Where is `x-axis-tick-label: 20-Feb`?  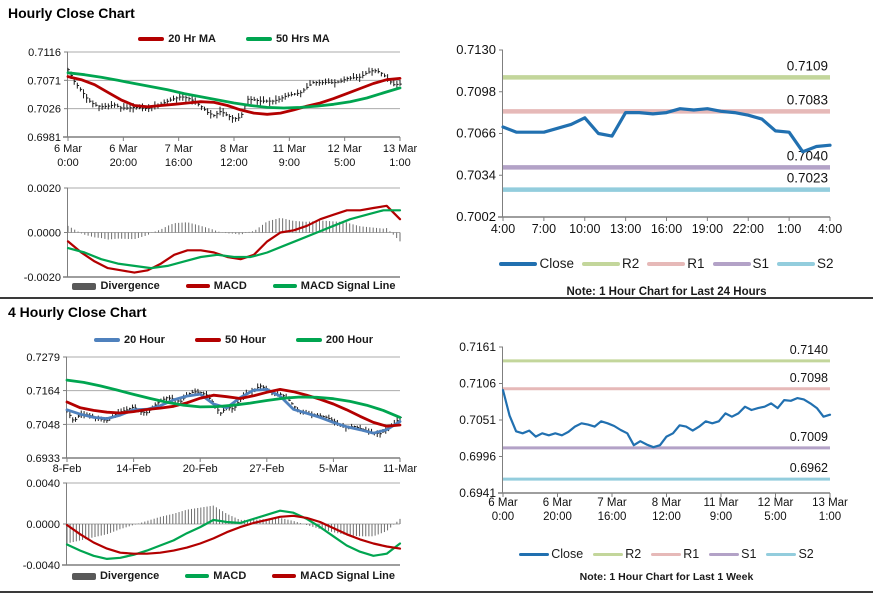 x-axis-tick-label: 20-Feb is located at coordinates (200, 469).